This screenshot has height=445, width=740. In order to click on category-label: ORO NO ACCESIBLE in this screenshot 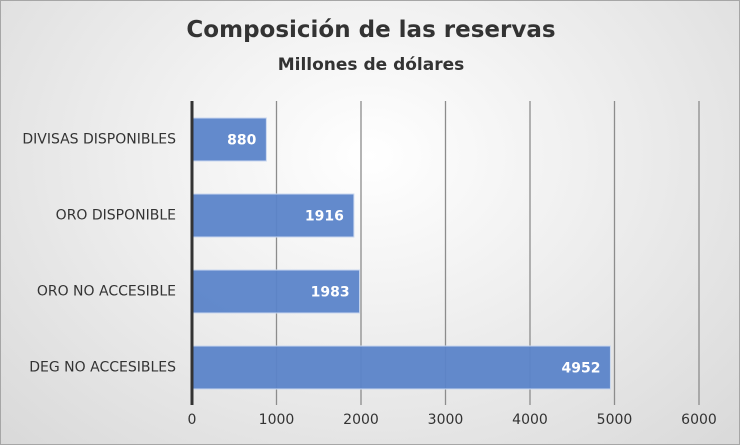, I will do `click(106, 292)`.